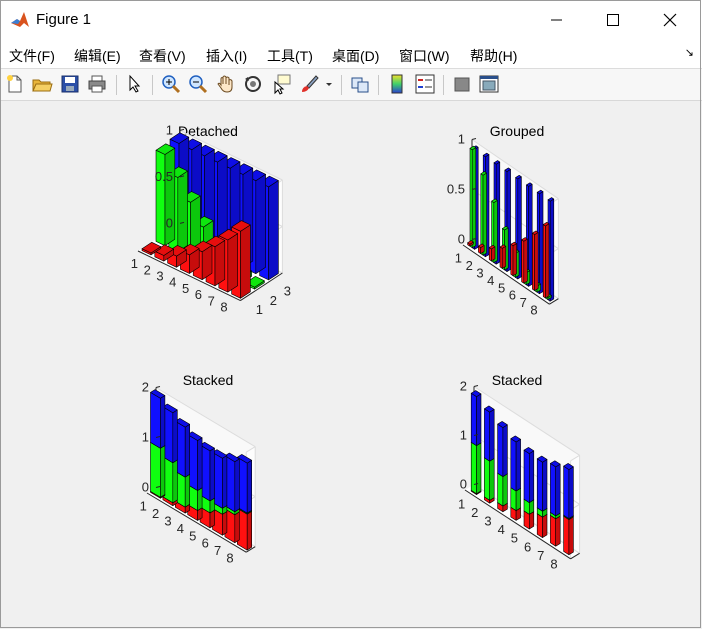  Describe the element at coordinates (227, 56) in the screenshot. I see `menu-insert: 插入(I)` at that location.